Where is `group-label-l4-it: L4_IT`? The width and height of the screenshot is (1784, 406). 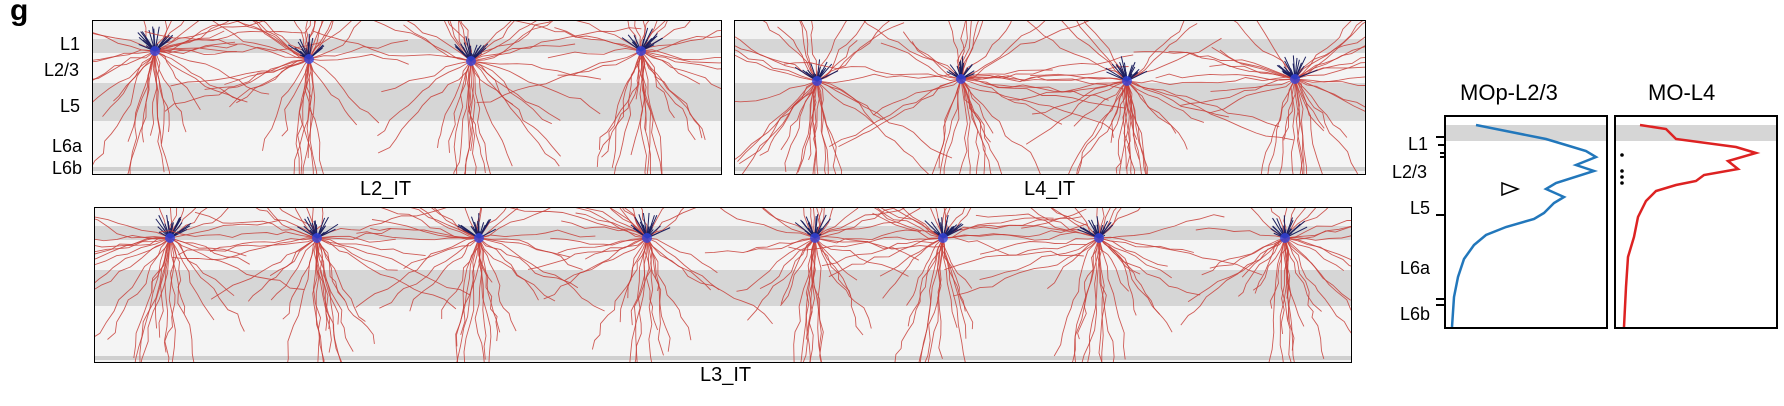 group-label-l4-it: L4_IT is located at coordinates (1049, 189).